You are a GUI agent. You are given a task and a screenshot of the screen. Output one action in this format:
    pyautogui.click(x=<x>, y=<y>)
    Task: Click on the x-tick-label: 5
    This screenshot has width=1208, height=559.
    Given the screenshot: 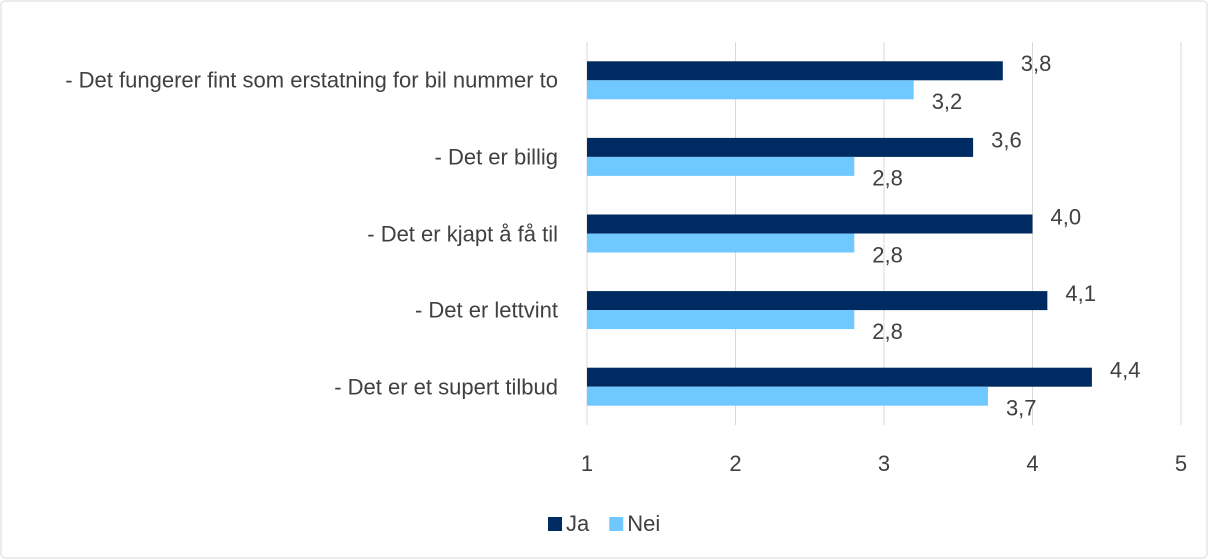 What is the action you would take?
    pyautogui.click(x=1181, y=463)
    